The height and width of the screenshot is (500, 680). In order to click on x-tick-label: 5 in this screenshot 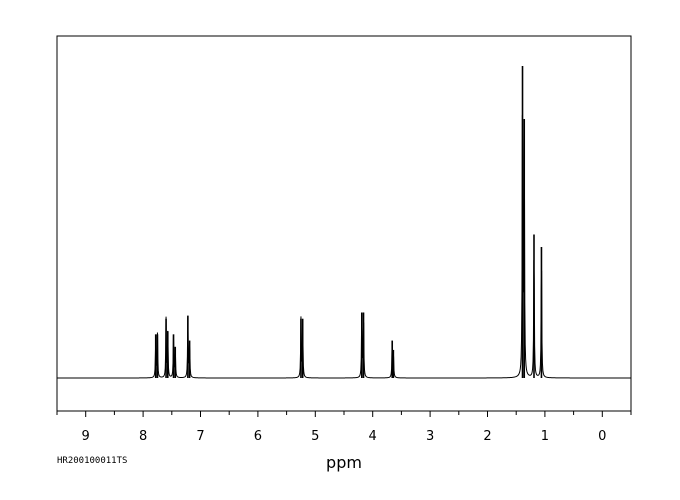, I will do `click(315, 436)`.